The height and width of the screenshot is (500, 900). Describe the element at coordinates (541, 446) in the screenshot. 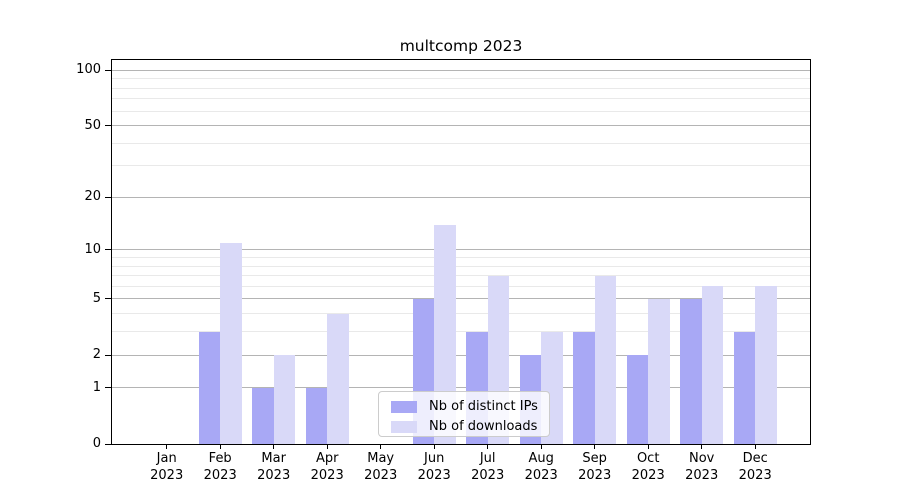

I see `x-tick-aug` at that location.